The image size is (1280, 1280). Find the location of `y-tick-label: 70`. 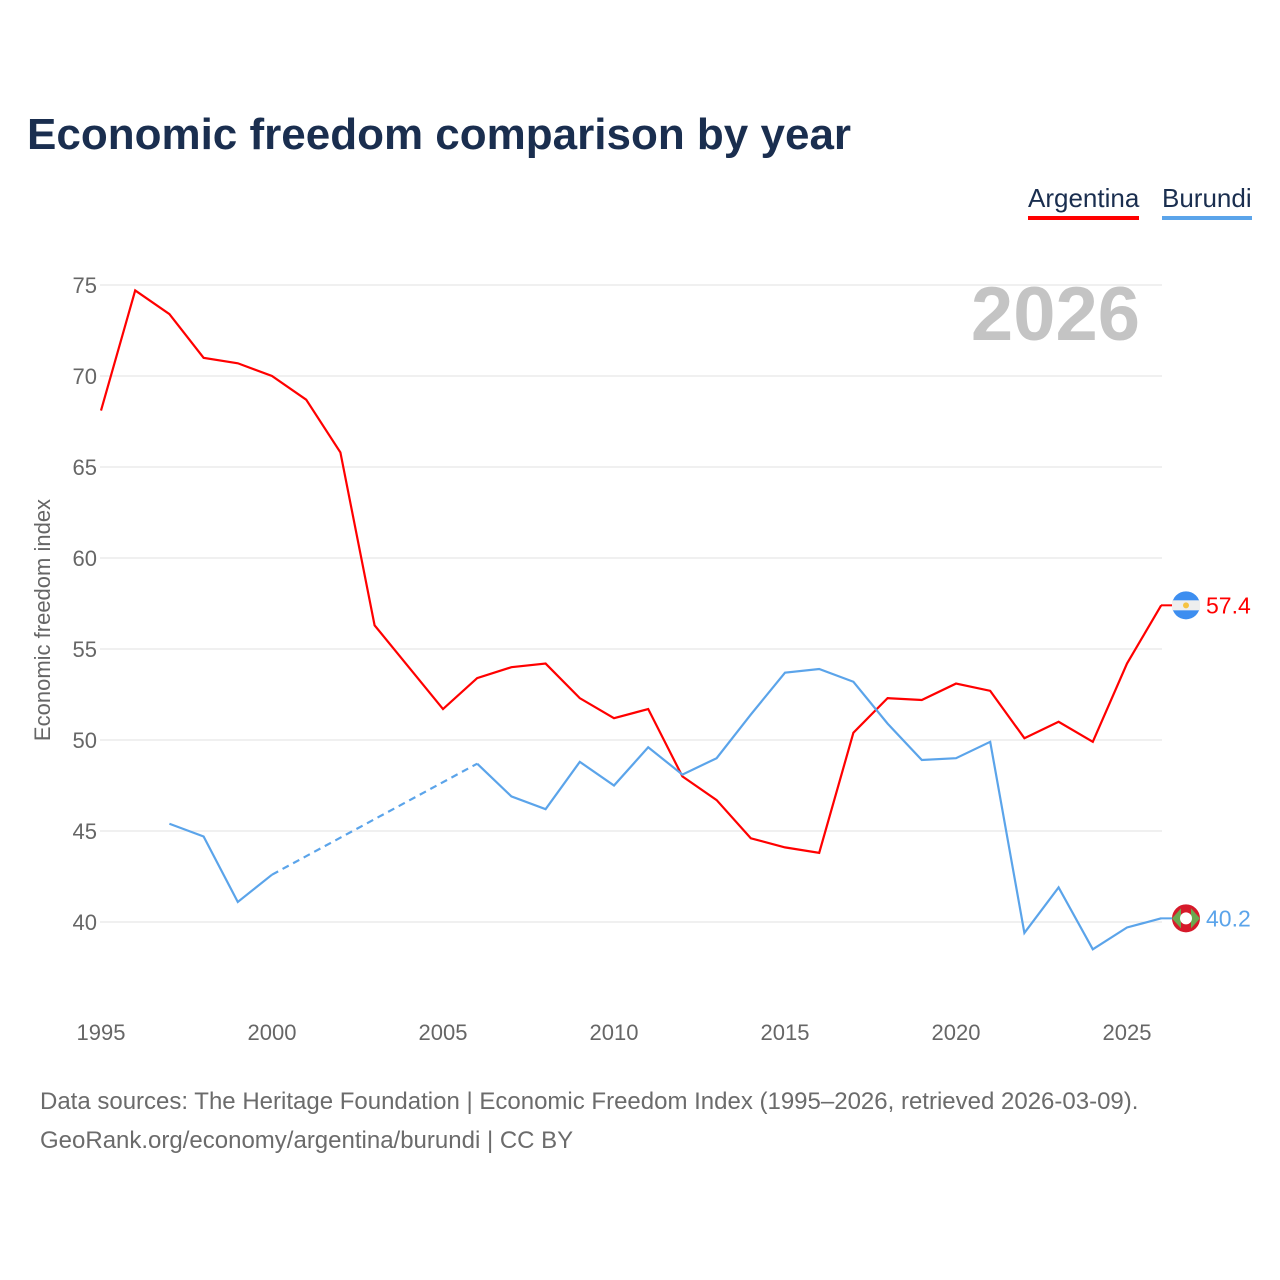

y-tick-label: 70 is located at coordinates (85, 376).